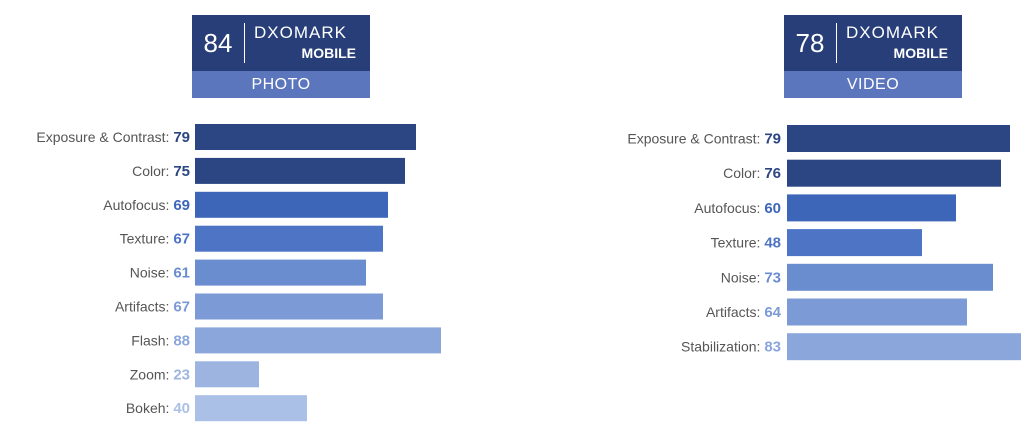 The height and width of the screenshot is (425, 1024). What do you see at coordinates (300, 32) in the screenshot?
I see `photo-badge-brand: DXOMARK` at bounding box center [300, 32].